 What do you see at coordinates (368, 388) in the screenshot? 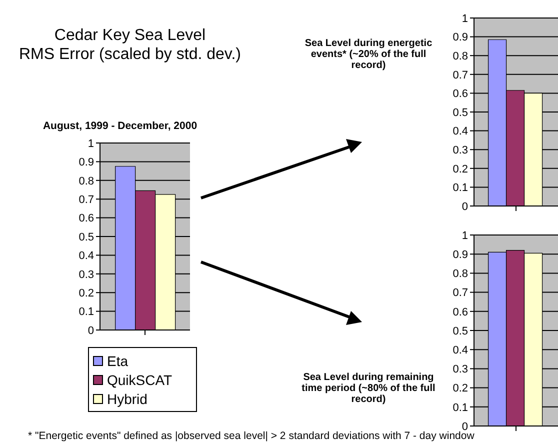
I see `text: Sea Level during remaining time period (~80% of the full record)` at bounding box center [368, 388].